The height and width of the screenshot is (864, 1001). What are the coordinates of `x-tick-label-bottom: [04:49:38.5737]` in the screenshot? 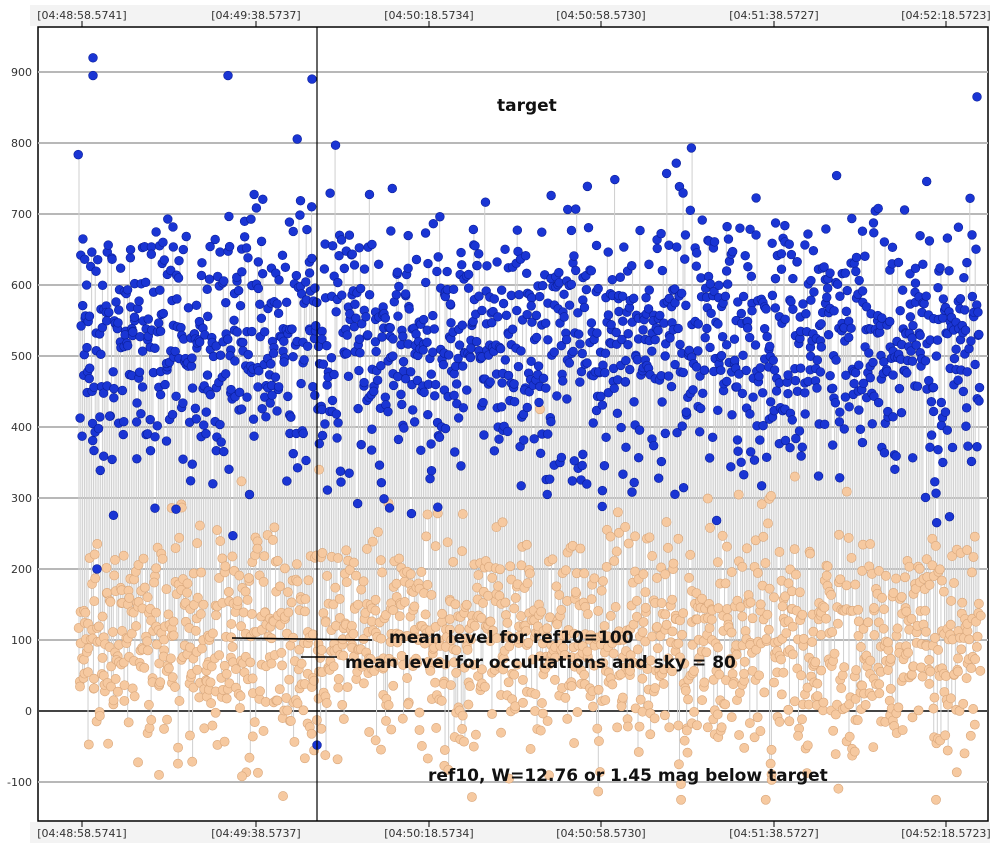 It's located at (255, 833).